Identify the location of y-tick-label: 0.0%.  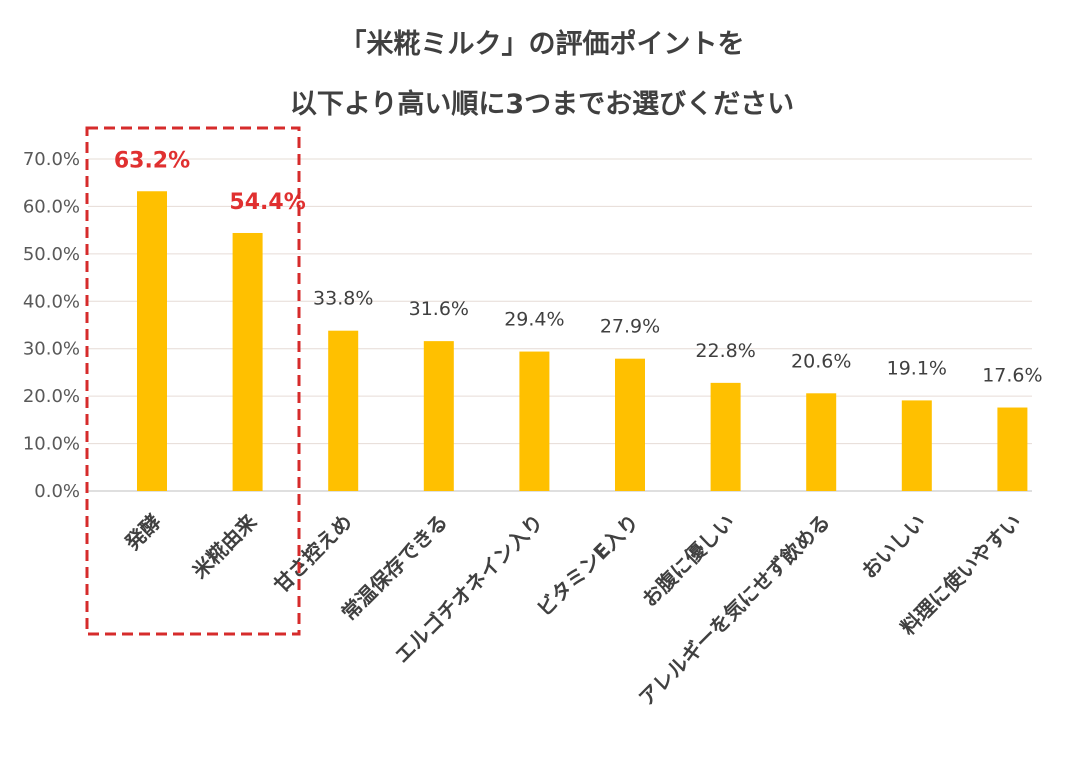
(57, 491).